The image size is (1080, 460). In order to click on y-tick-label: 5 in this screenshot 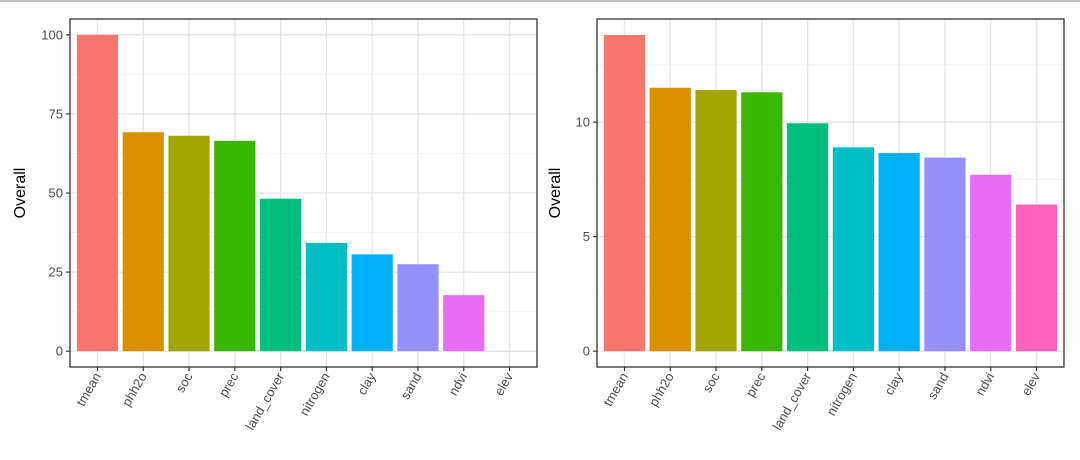, I will do `click(586, 236)`.